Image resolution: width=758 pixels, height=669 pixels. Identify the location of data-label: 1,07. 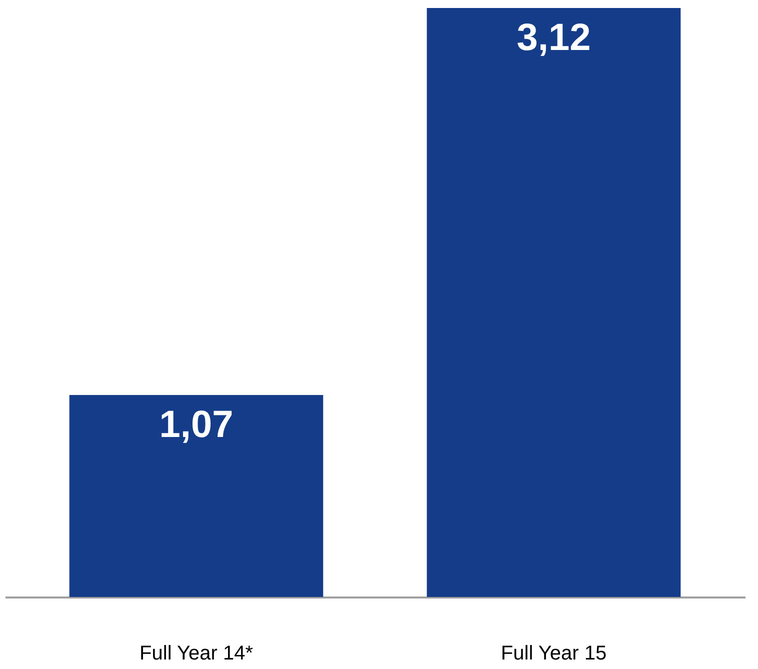
(196, 425).